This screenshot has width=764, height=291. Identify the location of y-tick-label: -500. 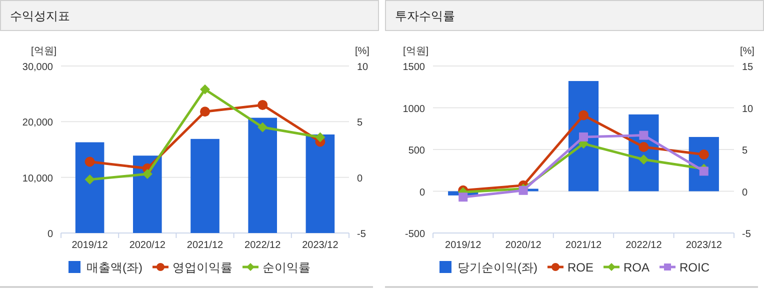
(415, 234).